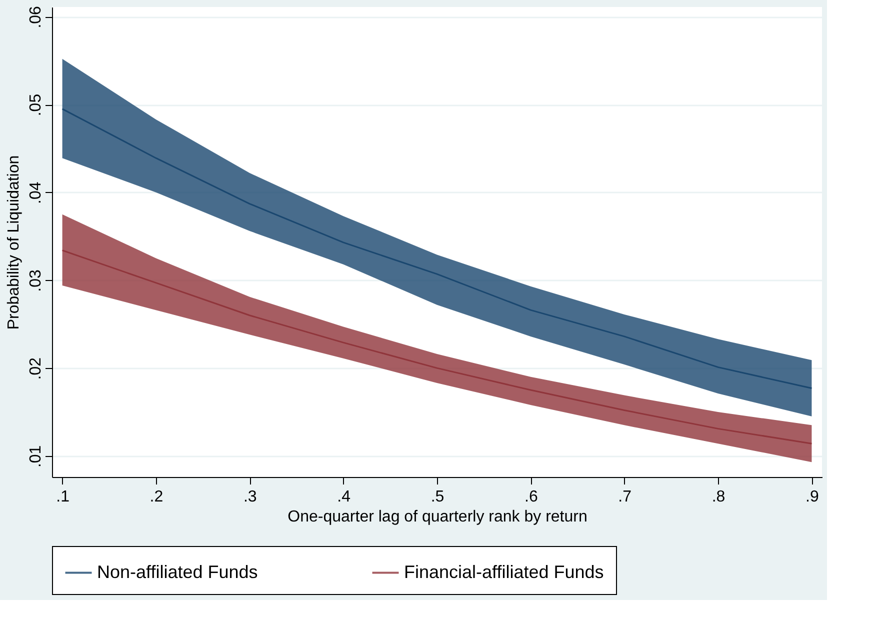 The width and height of the screenshot is (873, 642). I want to click on y-tick-label: .06, so click(36, 17).